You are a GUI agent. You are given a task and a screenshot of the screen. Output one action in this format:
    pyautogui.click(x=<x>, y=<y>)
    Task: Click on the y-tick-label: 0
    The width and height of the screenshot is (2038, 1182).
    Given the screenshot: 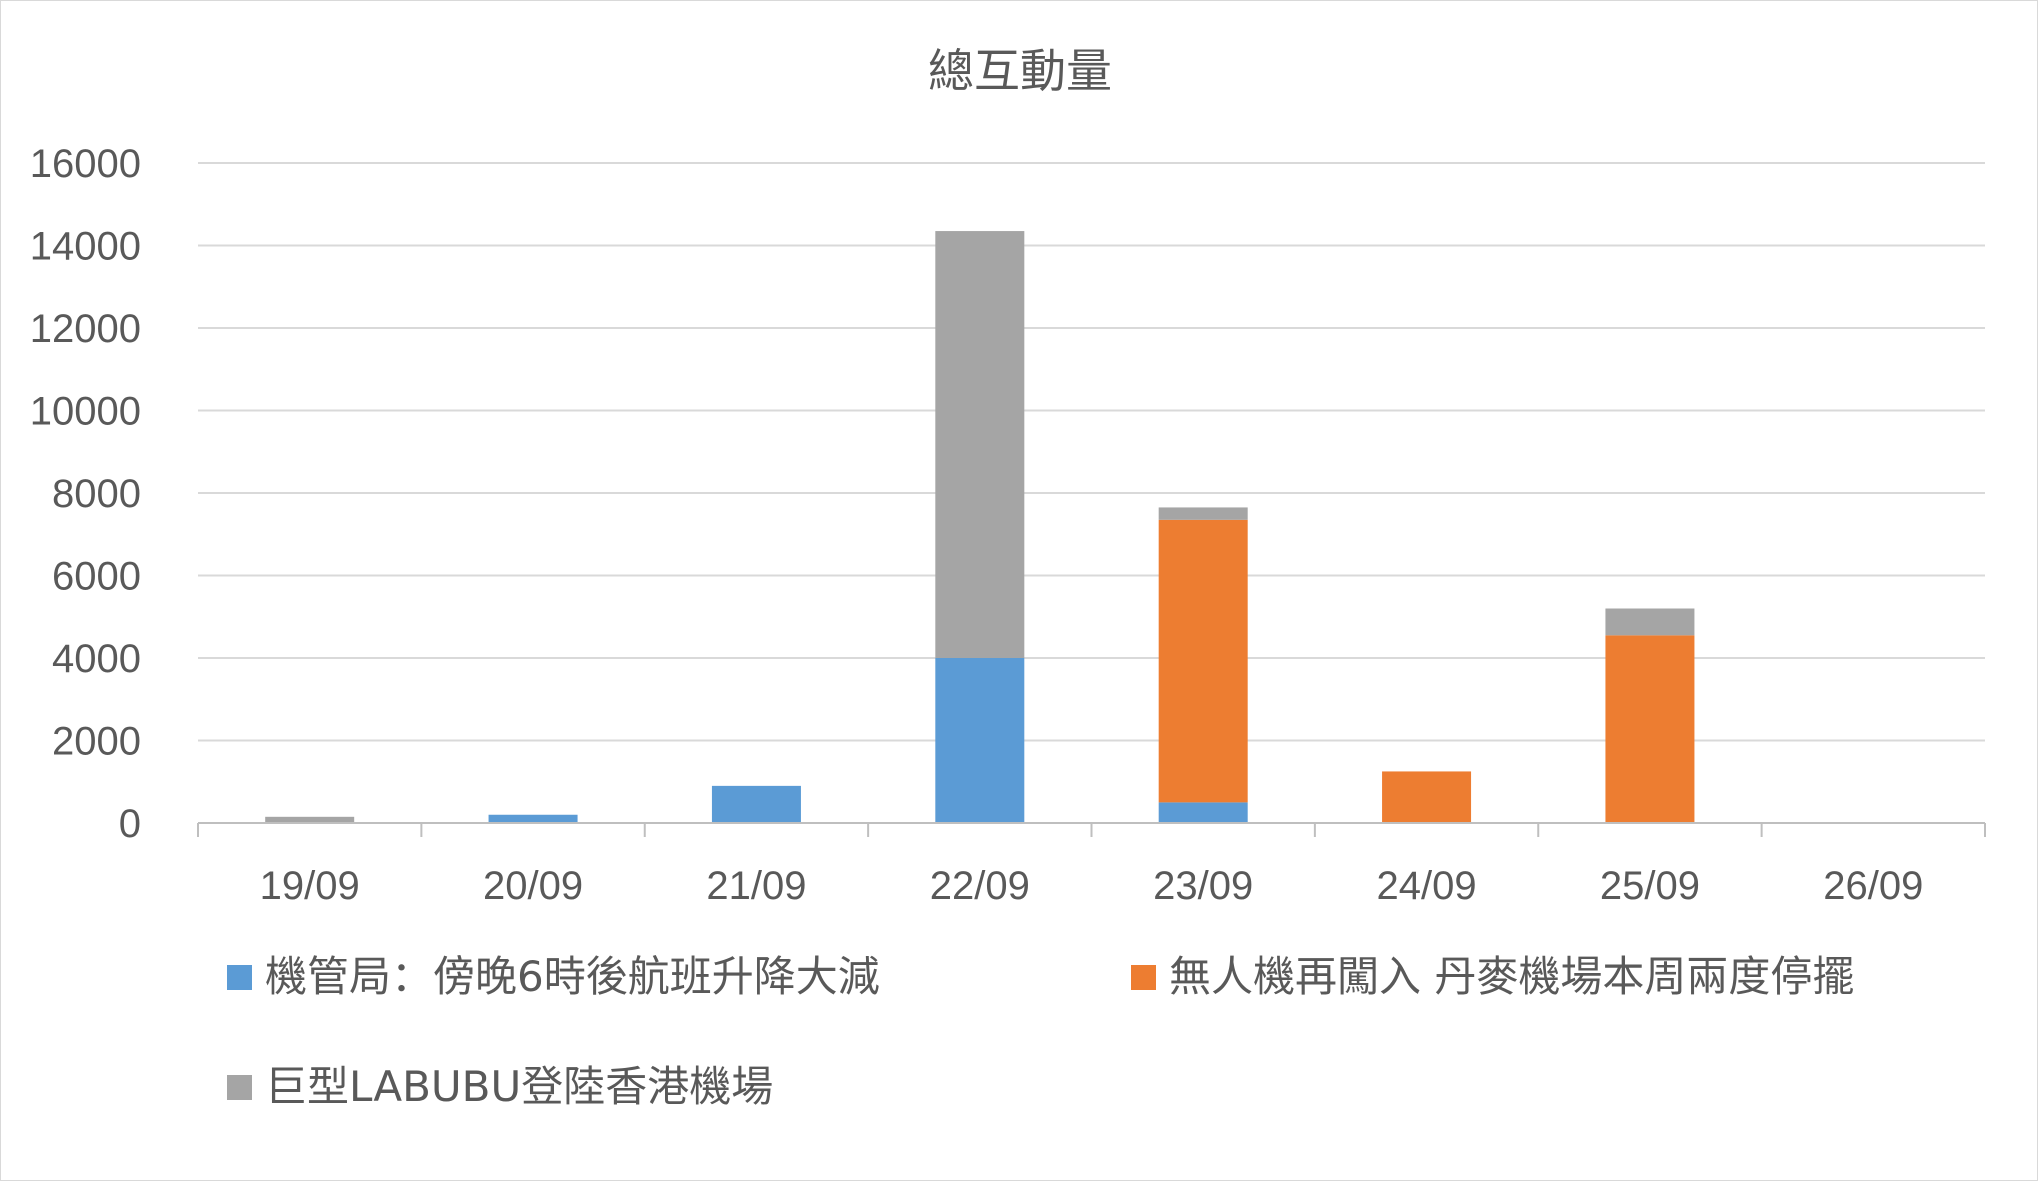 What is the action you would take?
    pyautogui.click(x=130, y=824)
    